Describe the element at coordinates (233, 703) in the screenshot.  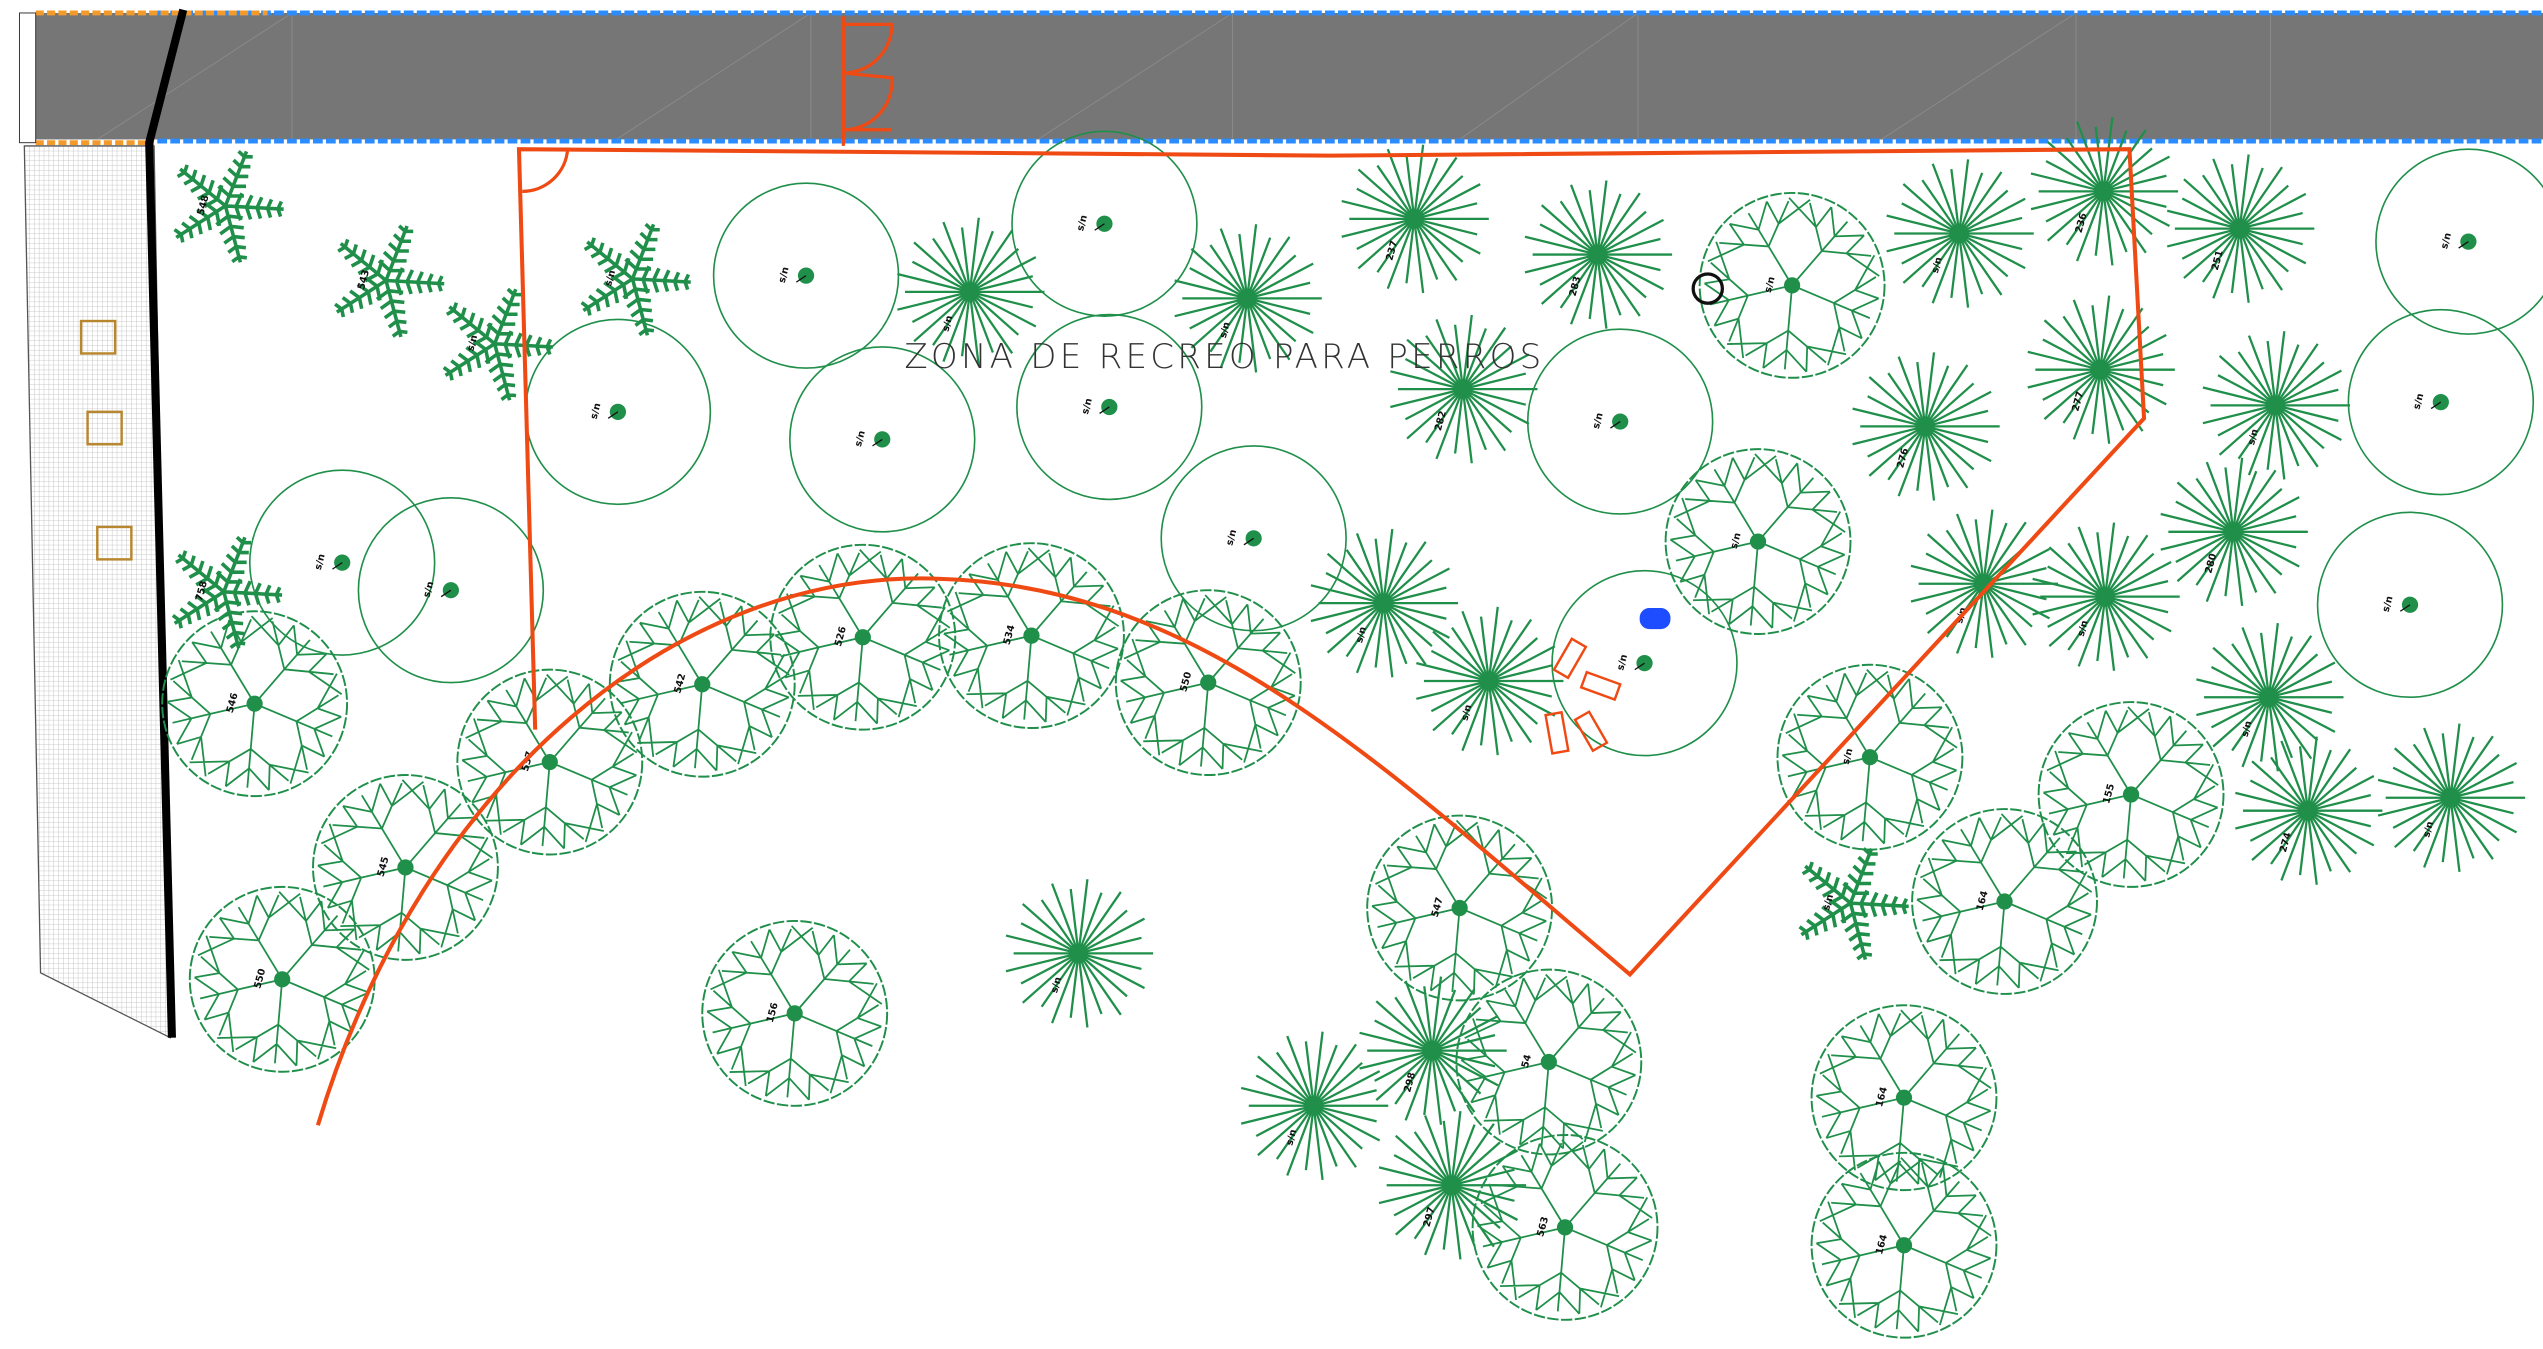
I see `plant-label: 546` at that location.